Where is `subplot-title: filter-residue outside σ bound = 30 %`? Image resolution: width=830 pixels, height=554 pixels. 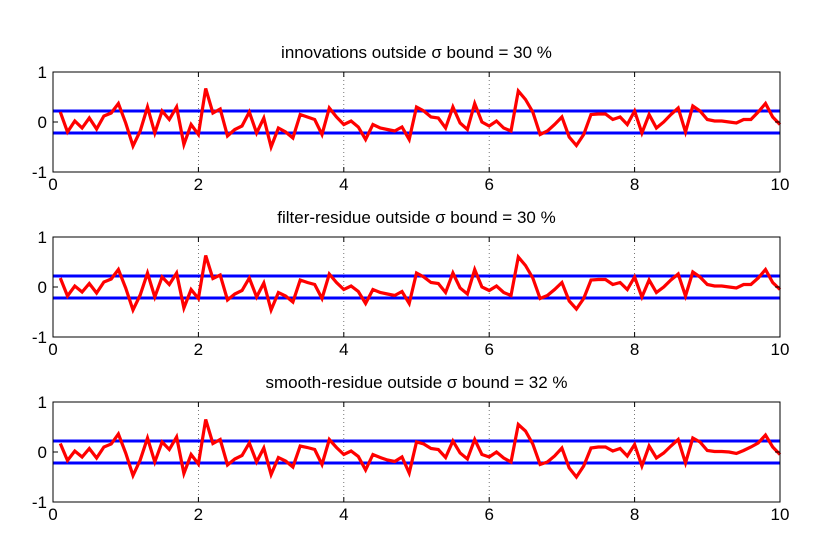 subplot-title: filter-residue outside σ bound = 30 % is located at coordinates (416, 217).